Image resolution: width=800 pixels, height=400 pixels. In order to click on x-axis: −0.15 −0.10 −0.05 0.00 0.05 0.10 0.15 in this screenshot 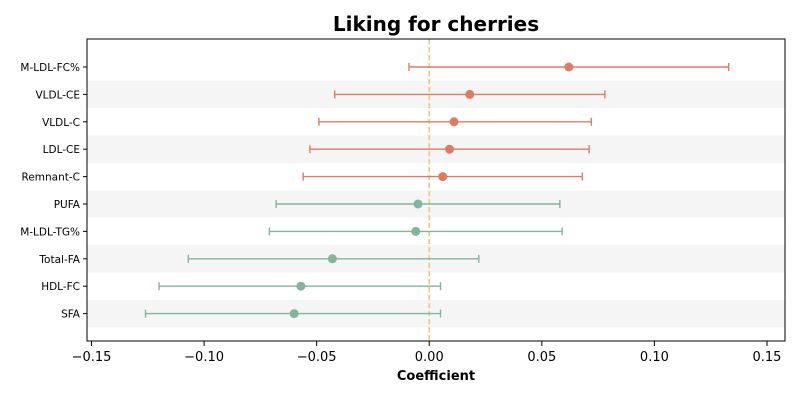, I will do `click(427, 353)`.